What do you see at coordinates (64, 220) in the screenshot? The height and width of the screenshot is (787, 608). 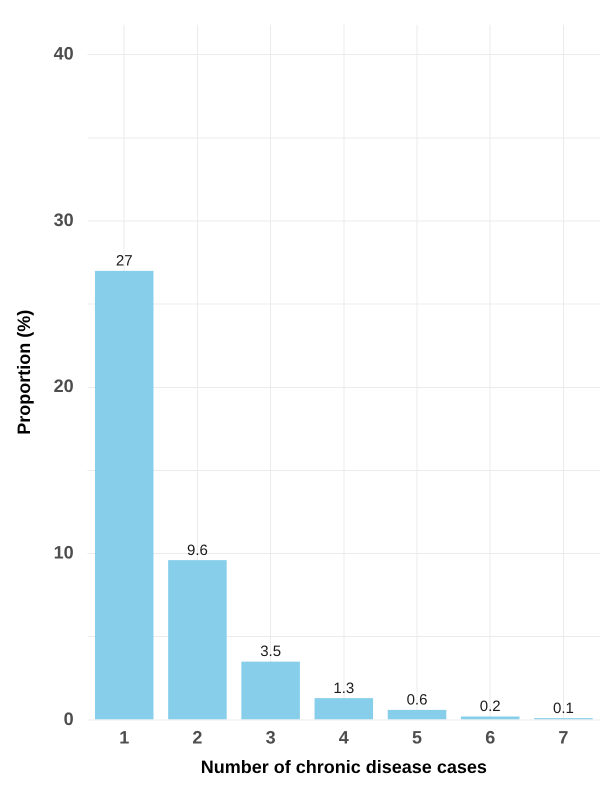 I see `y-tick-label: 30` at bounding box center [64, 220].